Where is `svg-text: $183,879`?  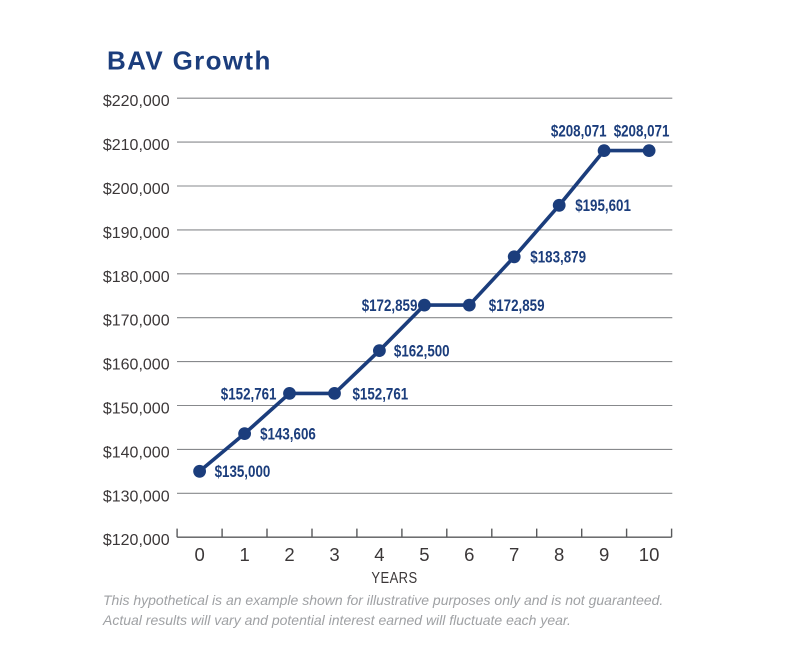
svg-text: $183,879 is located at coordinates (558, 257).